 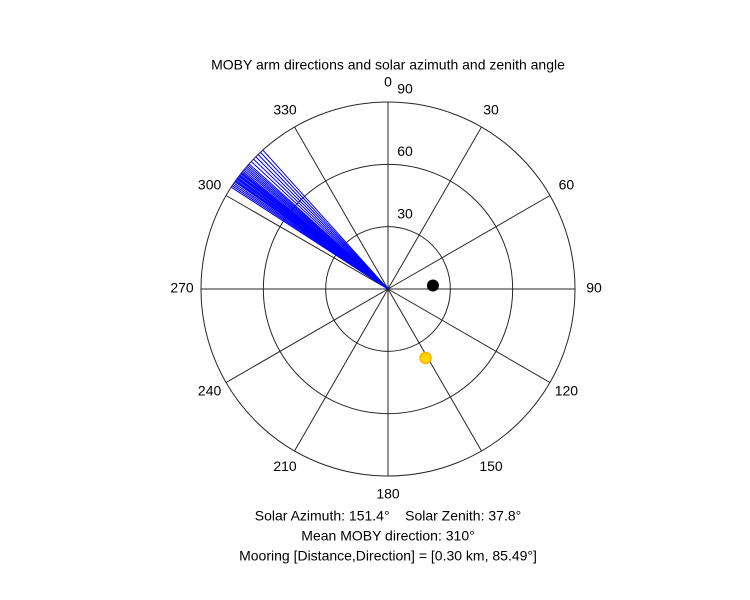 What do you see at coordinates (387, 536) in the screenshot?
I see `annotation: Mean MOBY direction: 310°` at bounding box center [387, 536].